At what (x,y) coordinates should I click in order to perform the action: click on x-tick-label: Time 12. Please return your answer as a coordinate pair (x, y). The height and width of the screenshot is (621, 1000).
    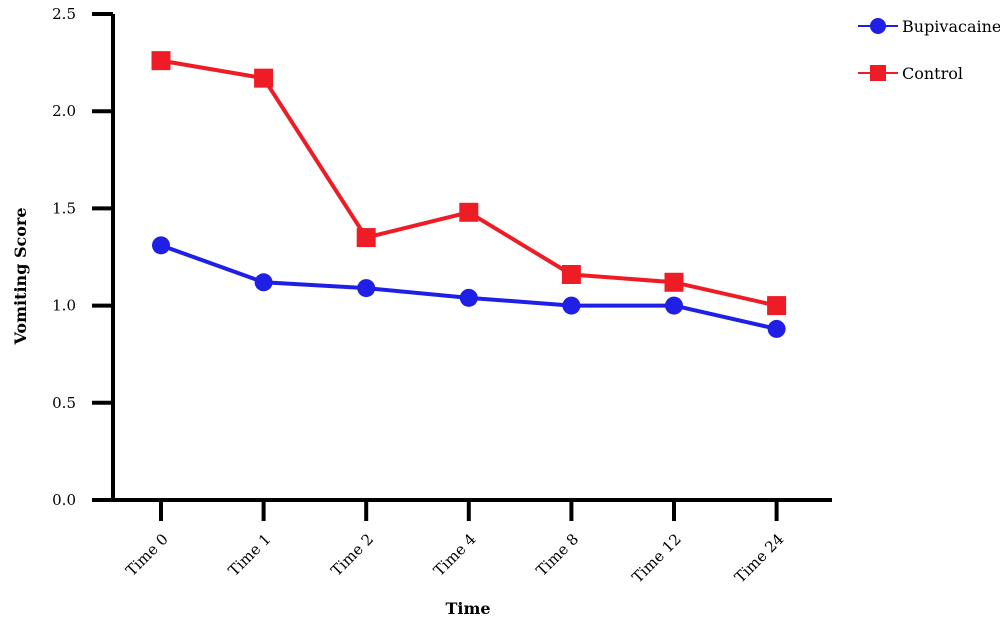
    Looking at the image, I should click on (656, 558).